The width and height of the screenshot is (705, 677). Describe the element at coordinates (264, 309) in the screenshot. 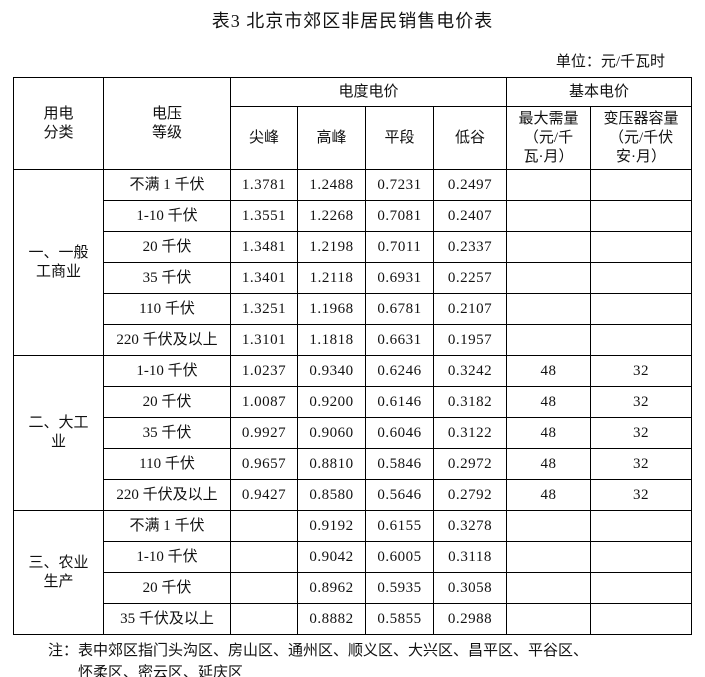

I see `price-cell: 1.3251` at that location.